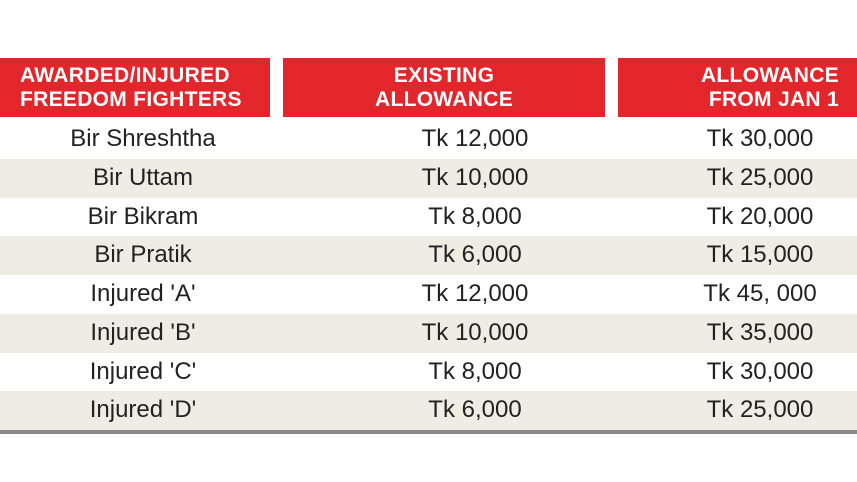 The width and height of the screenshot is (857, 482). Describe the element at coordinates (142, 177) in the screenshot. I see `table-cell: Bir Uttam` at that location.